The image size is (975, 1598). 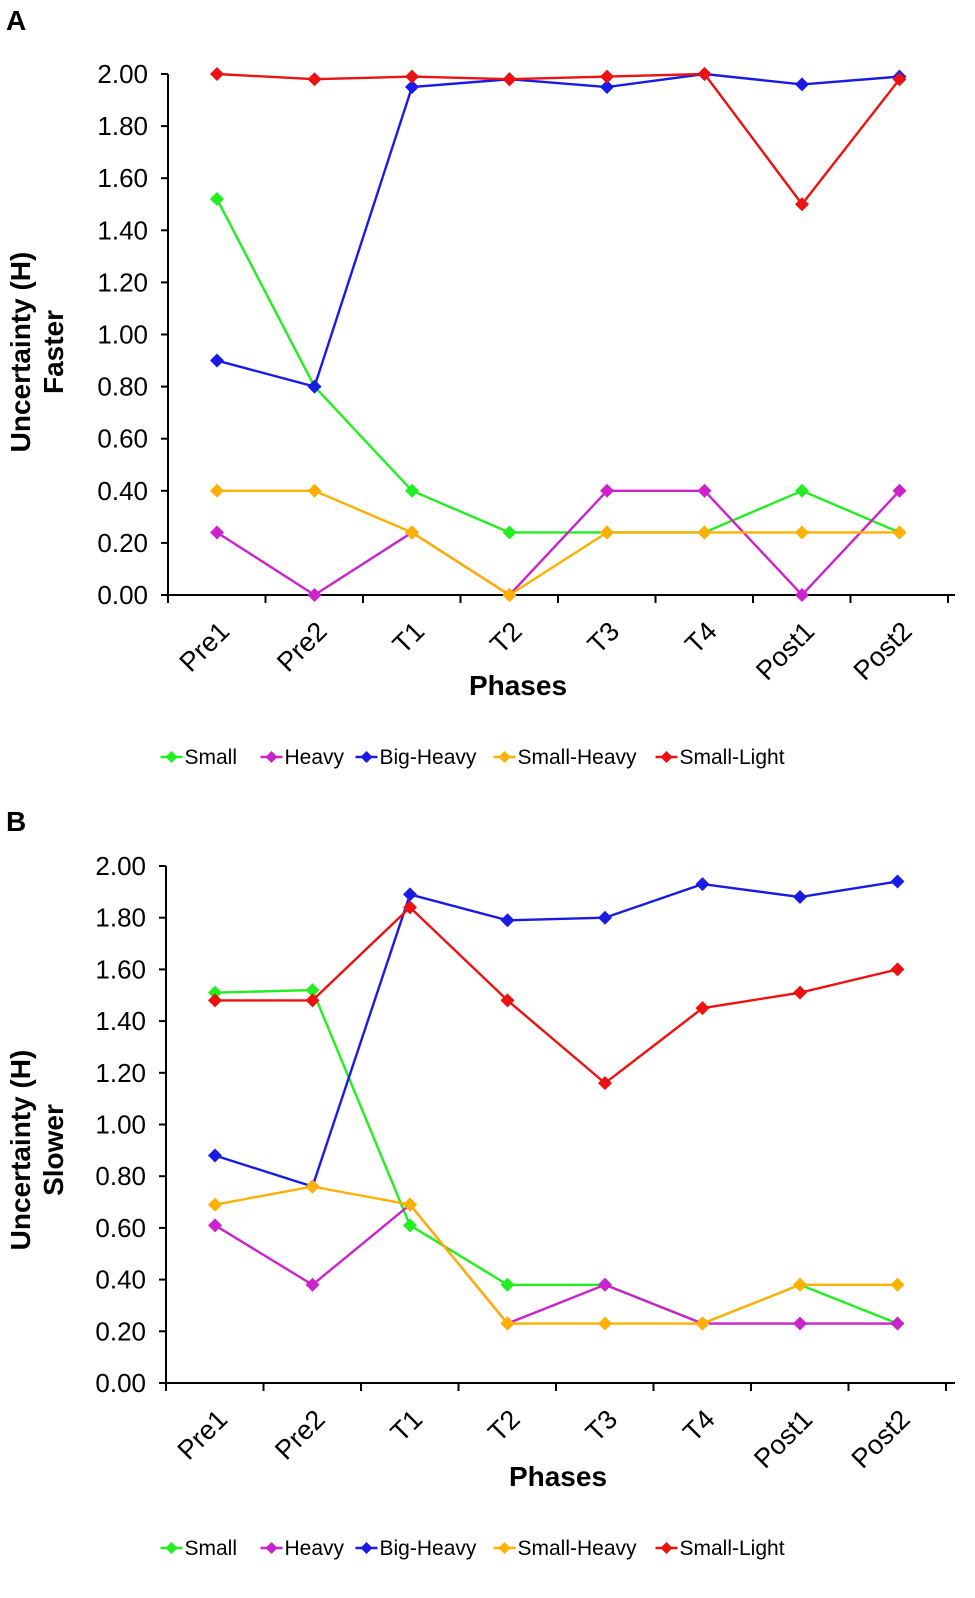 What do you see at coordinates (603, 637) in the screenshot?
I see `x-tick-label: T3` at bounding box center [603, 637].